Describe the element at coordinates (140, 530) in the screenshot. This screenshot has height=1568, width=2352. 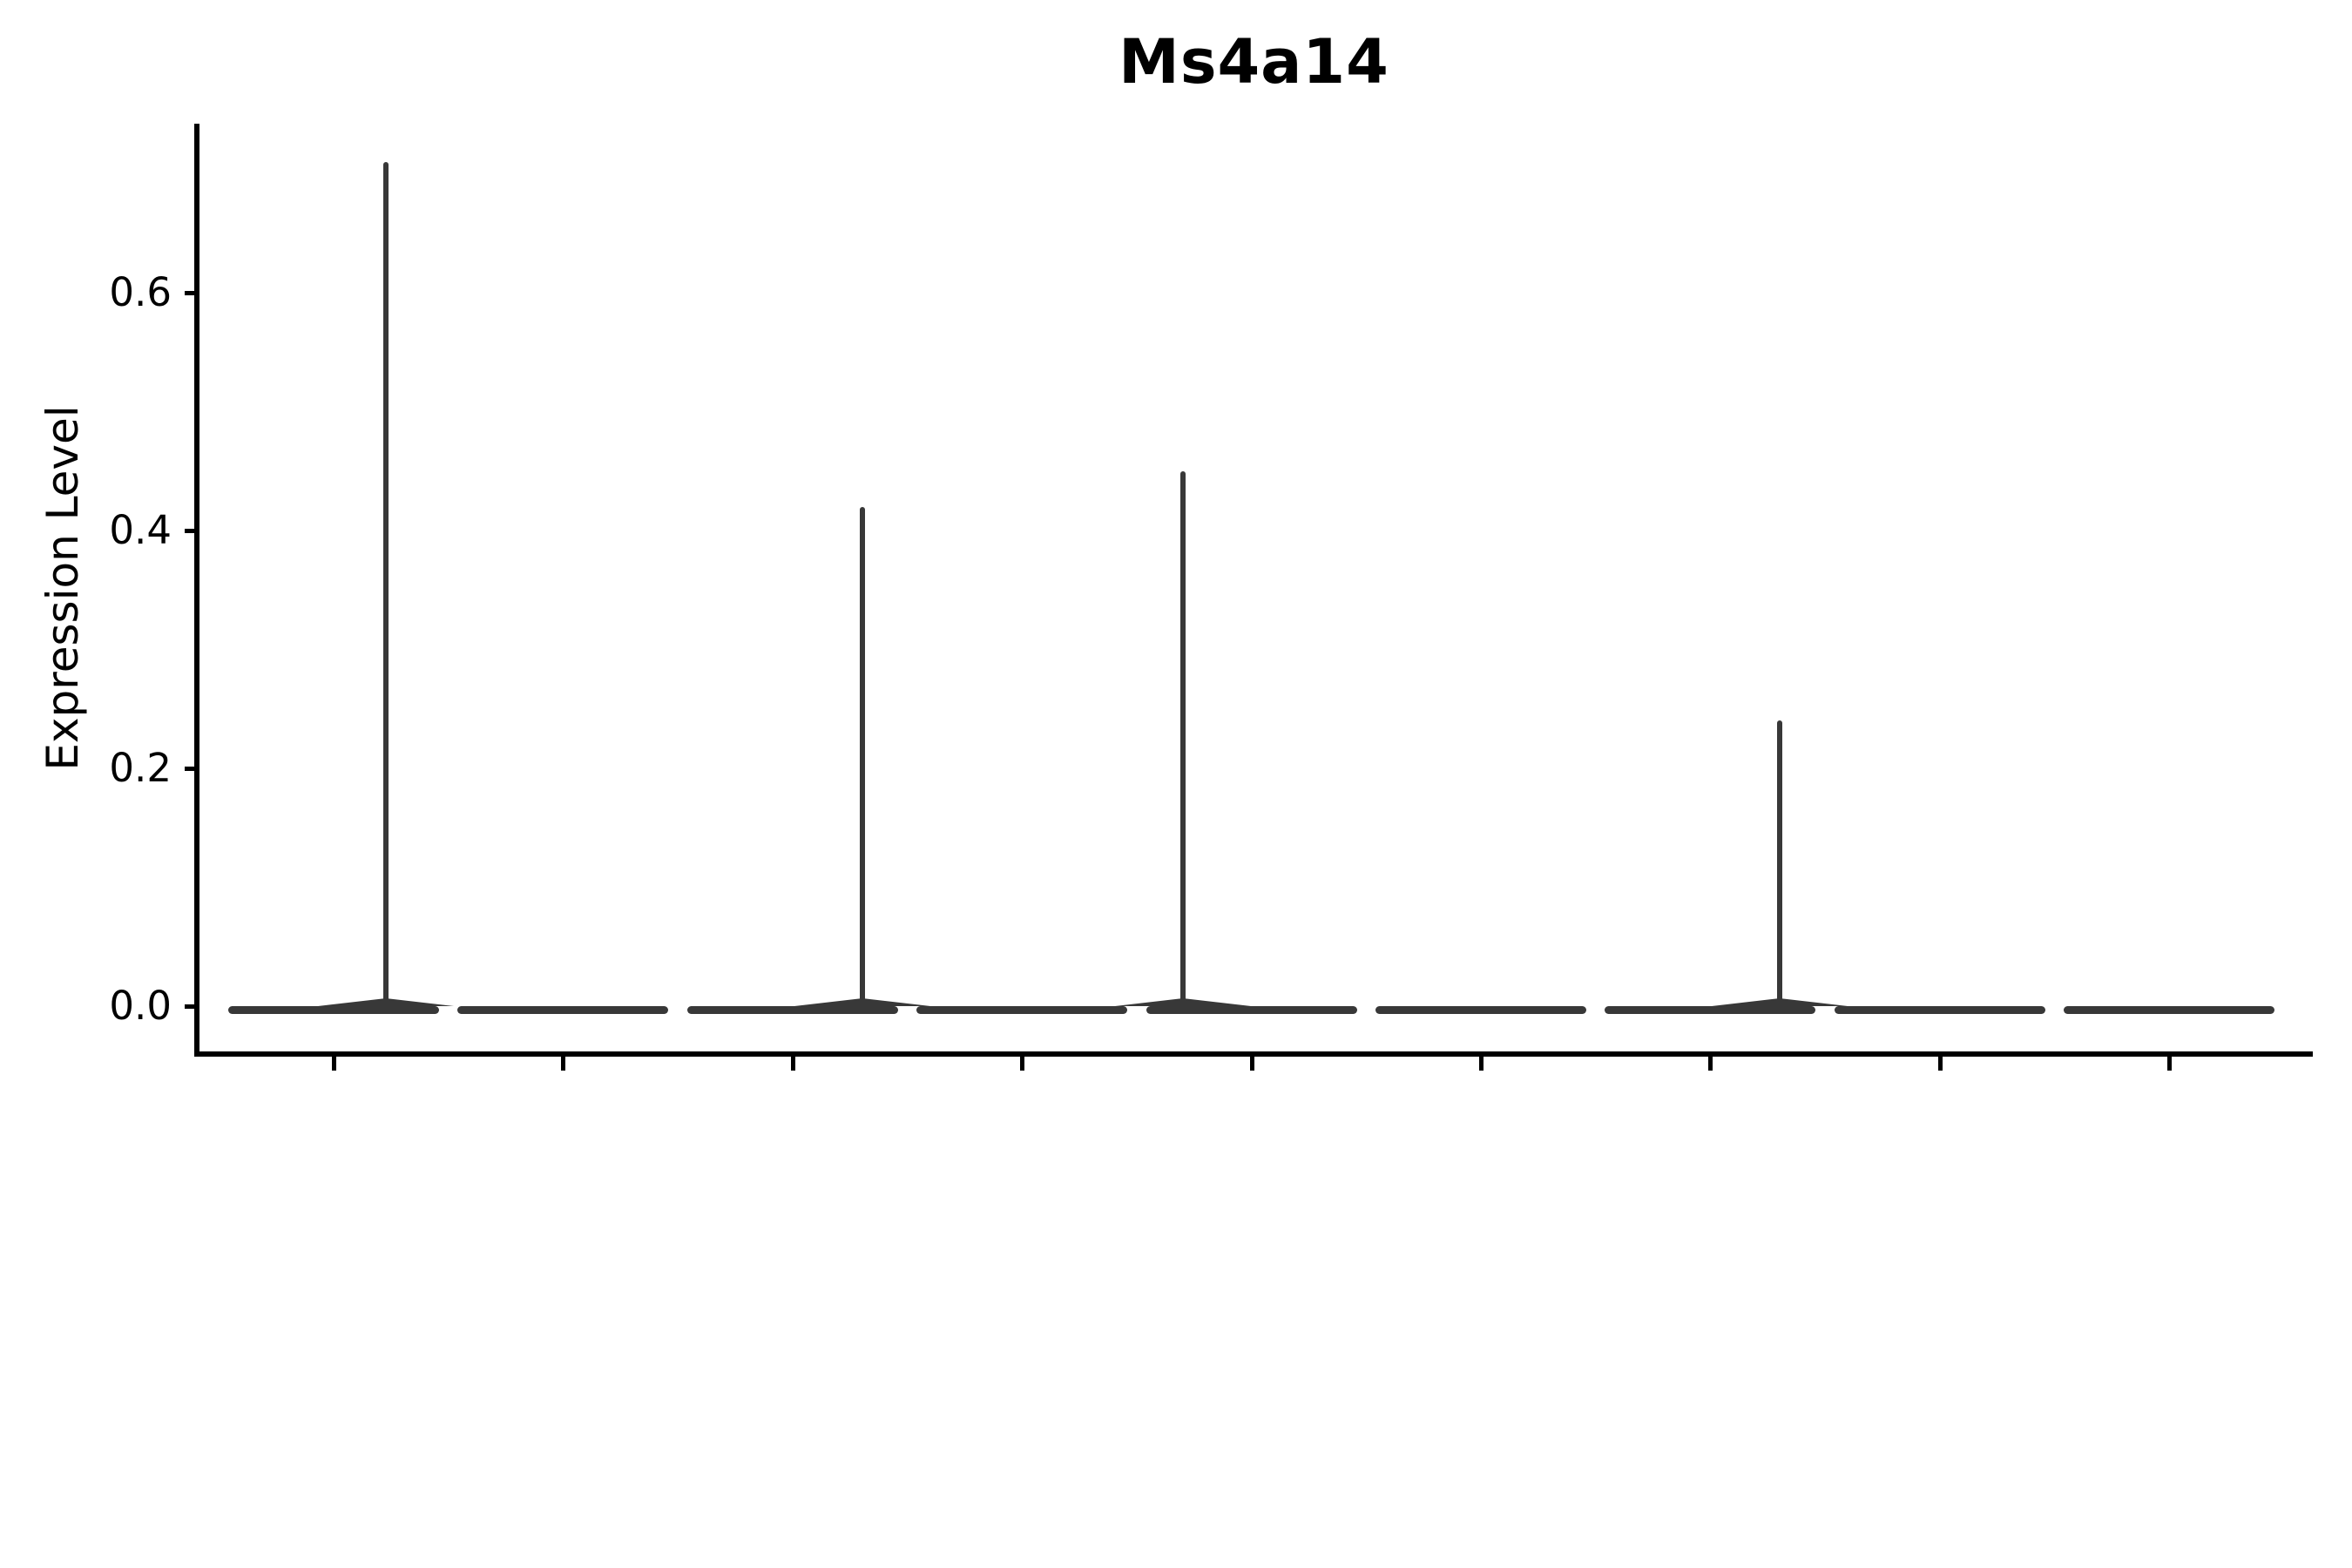
I see `y-tick-label: 0.4` at that location.